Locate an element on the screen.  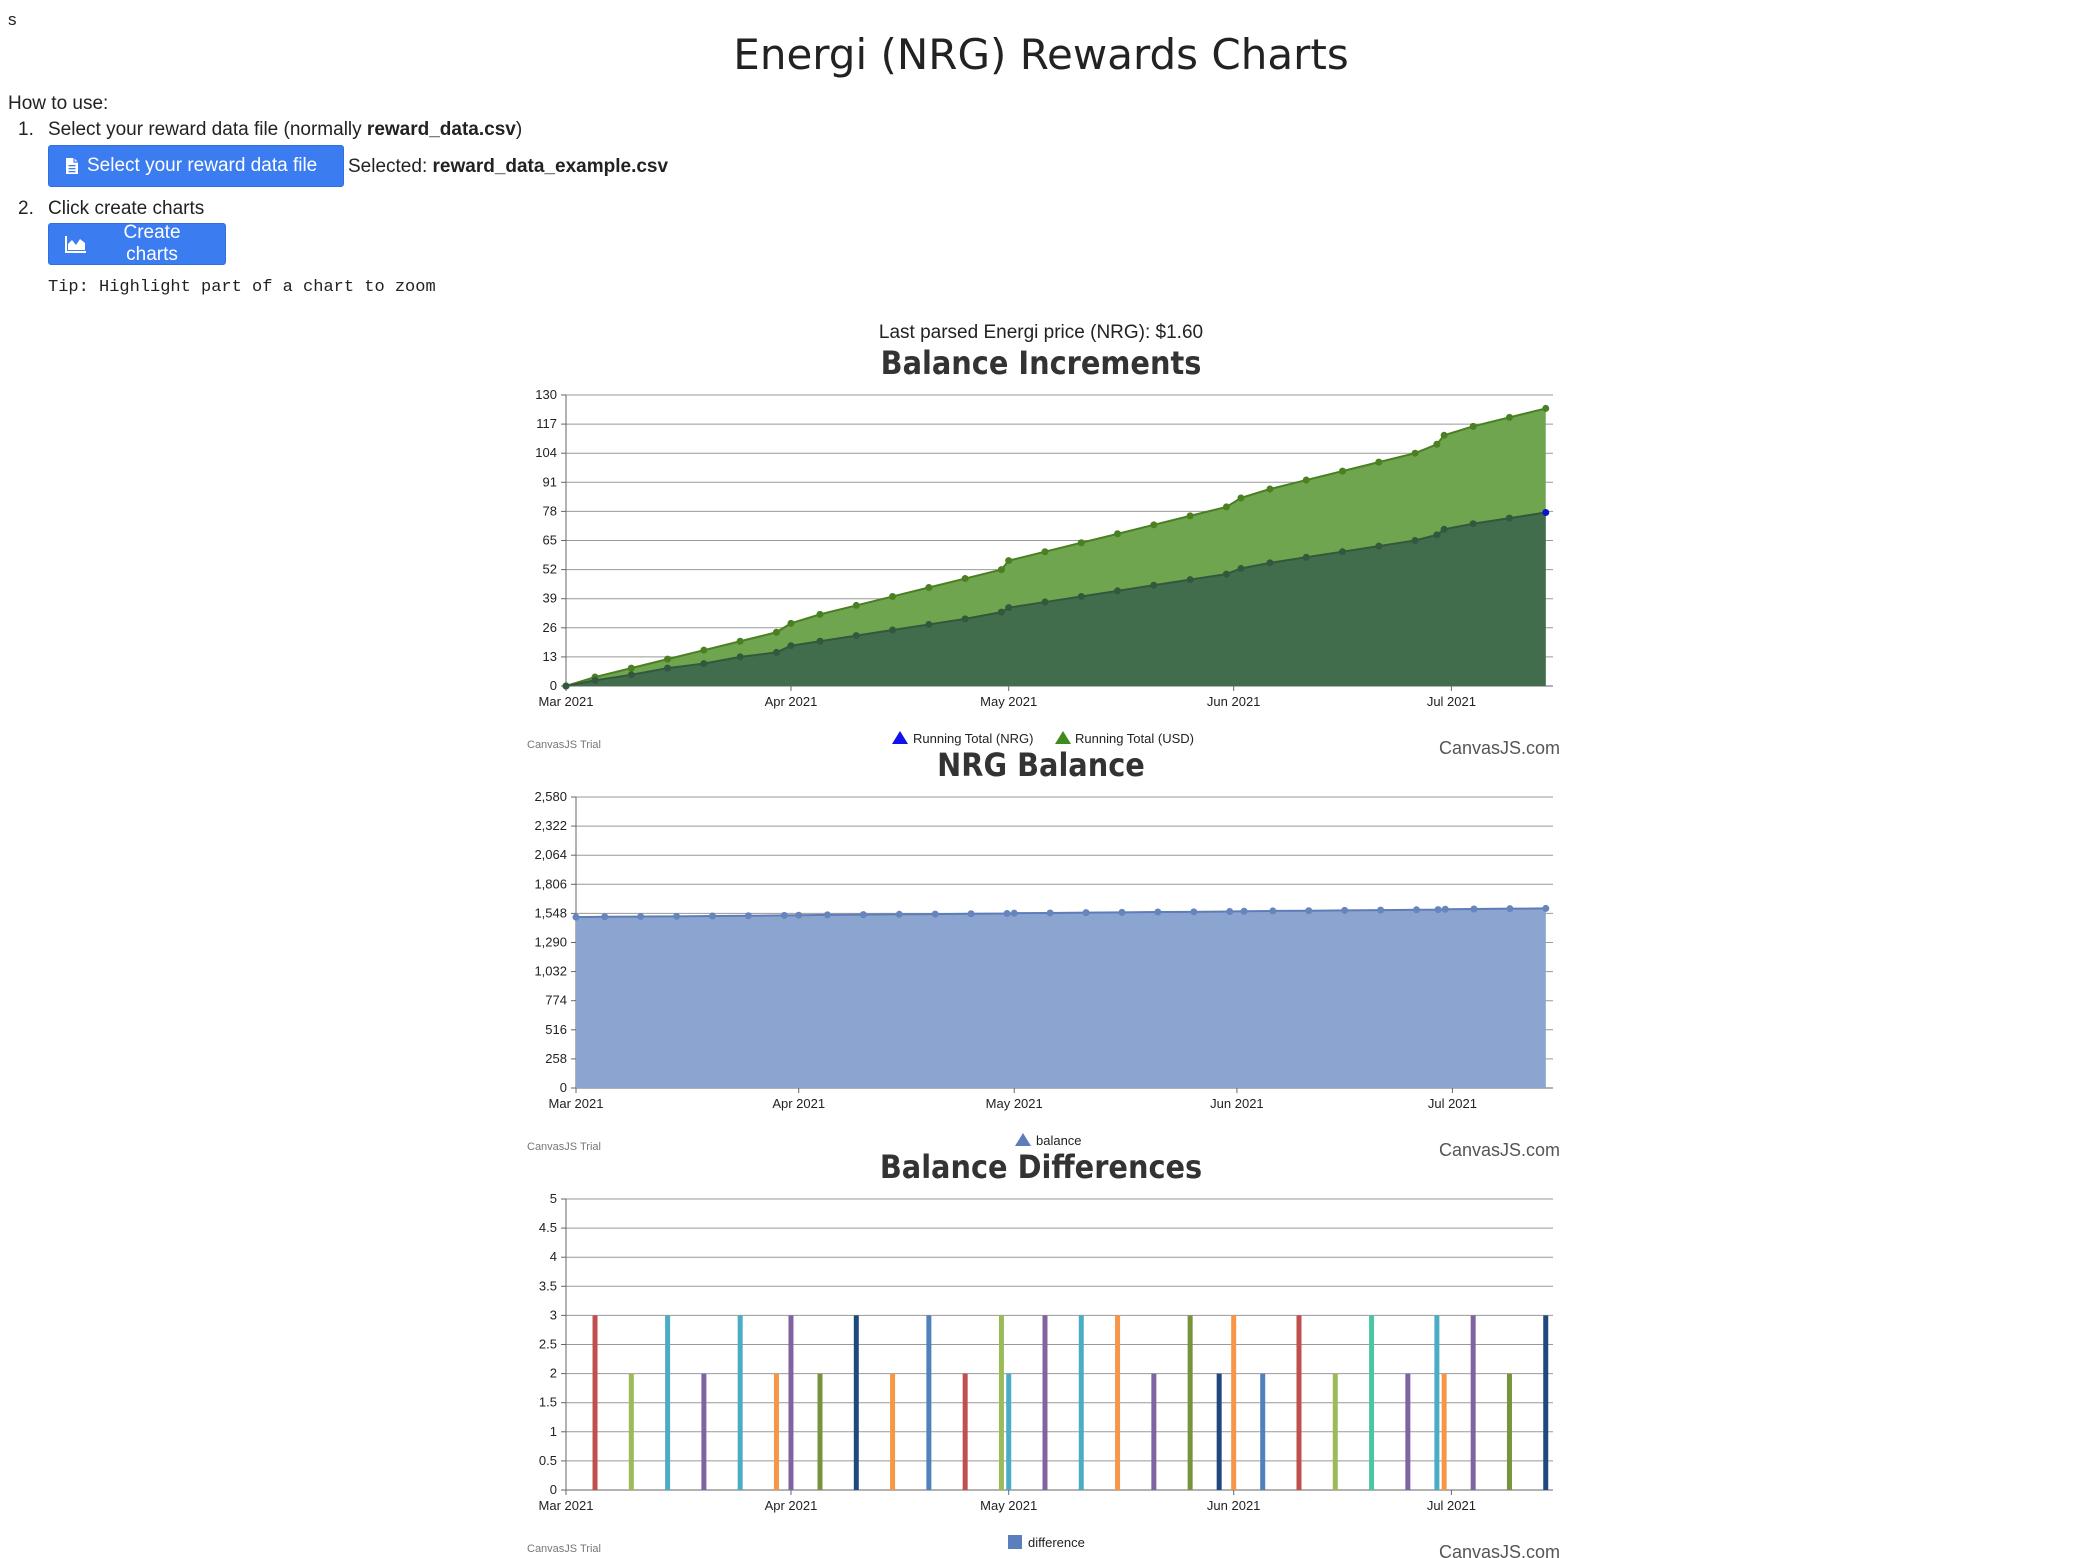
legend-usd-label: Running Total (USD) is located at coordinates (1134, 738).